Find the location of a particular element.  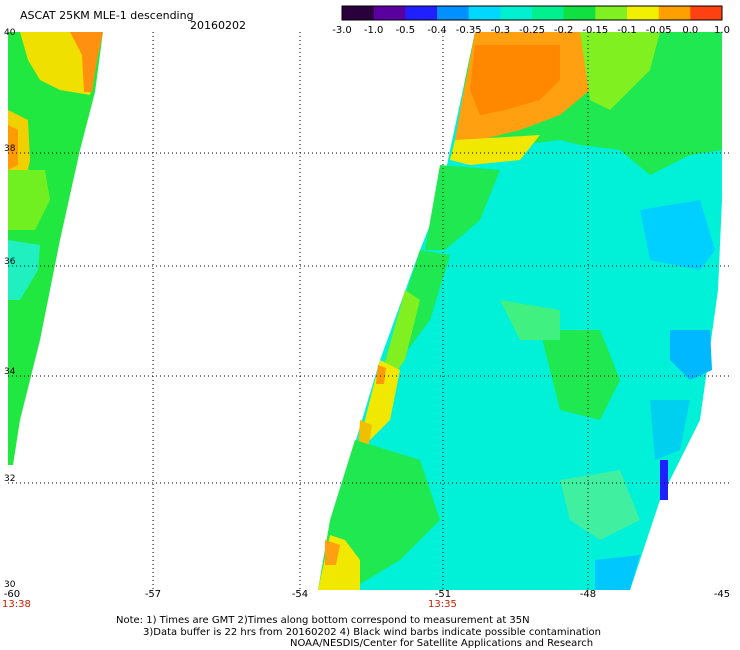

lon-label-54: -54 is located at coordinates (300, 594).